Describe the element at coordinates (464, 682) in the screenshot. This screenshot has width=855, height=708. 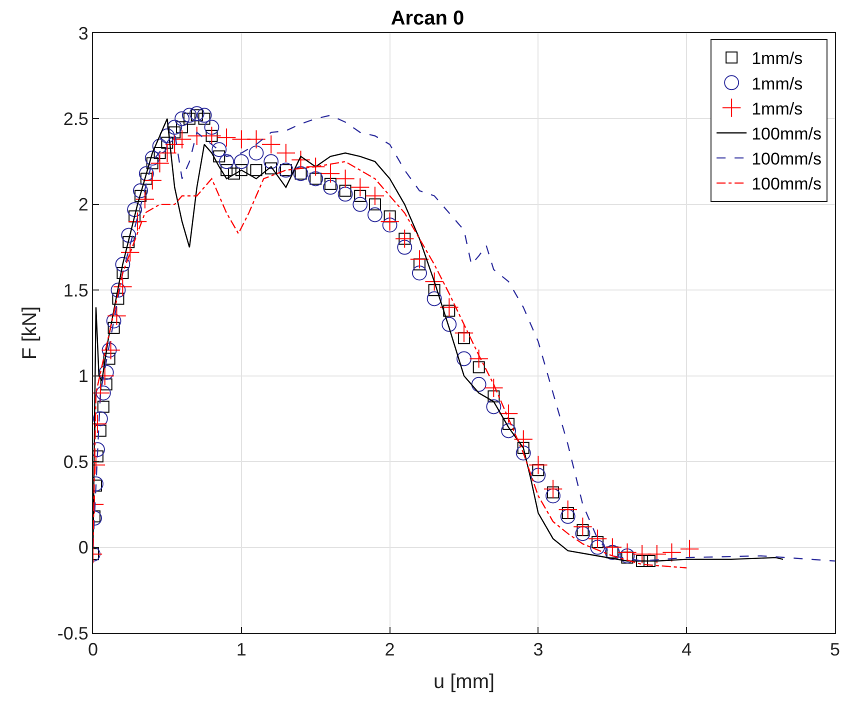
I see `x-axis-title: u [mm]` at that location.